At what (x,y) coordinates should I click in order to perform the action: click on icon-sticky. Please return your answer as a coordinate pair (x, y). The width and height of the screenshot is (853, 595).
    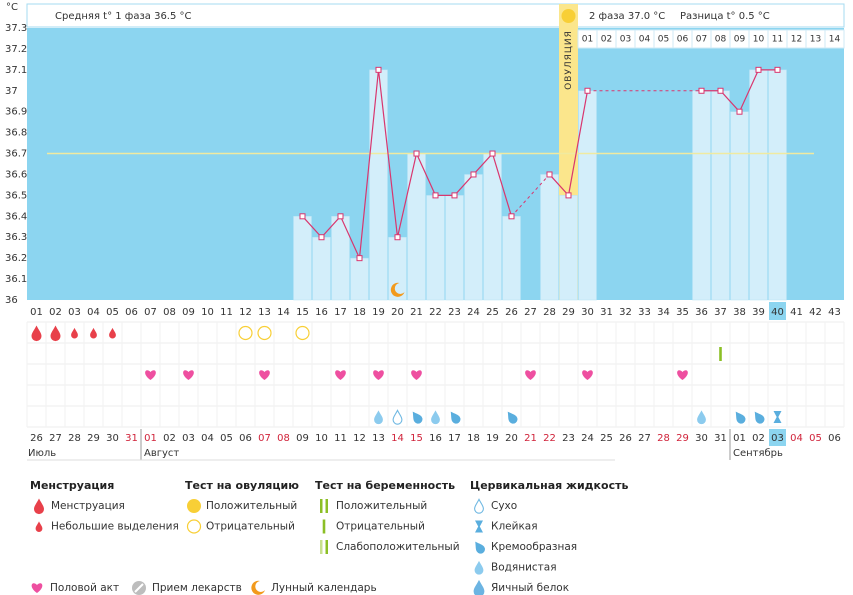
    Looking at the image, I should click on (479, 526).